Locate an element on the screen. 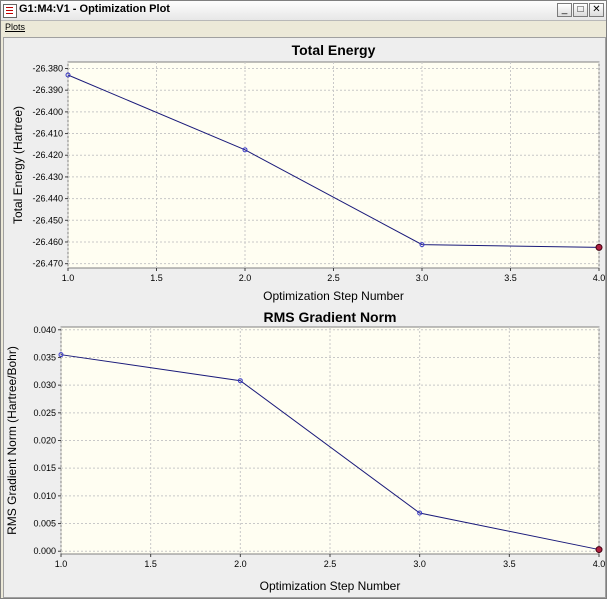  gradient-x-tick-label: 3.0 is located at coordinates (419, 564).